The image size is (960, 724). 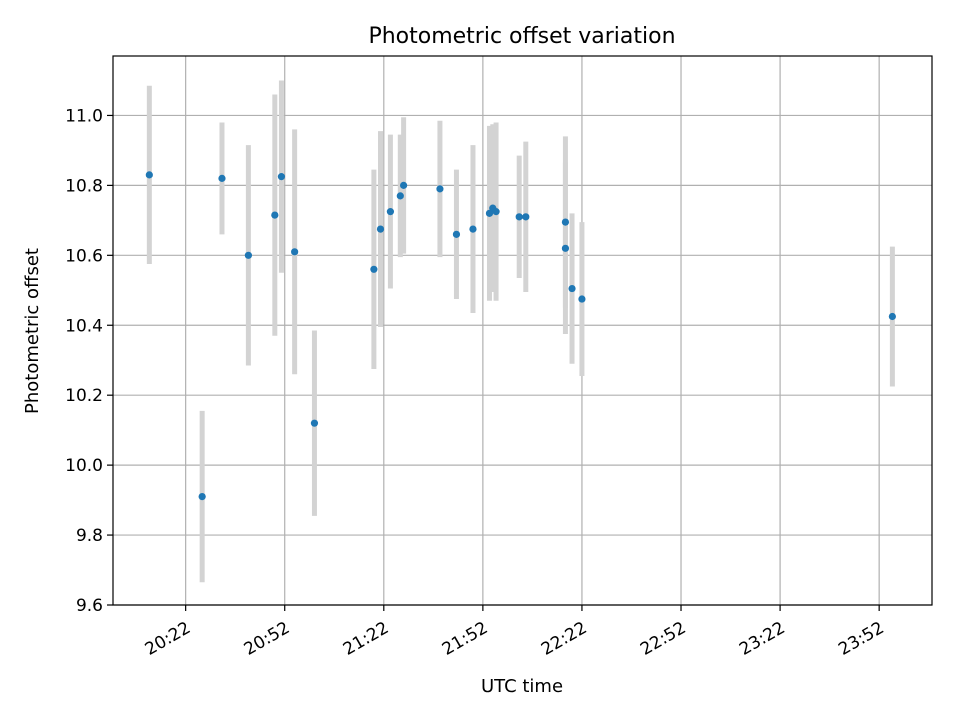 What do you see at coordinates (465, 639) in the screenshot?
I see `x-tick-label: 21:52` at bounding box center [465, 639].